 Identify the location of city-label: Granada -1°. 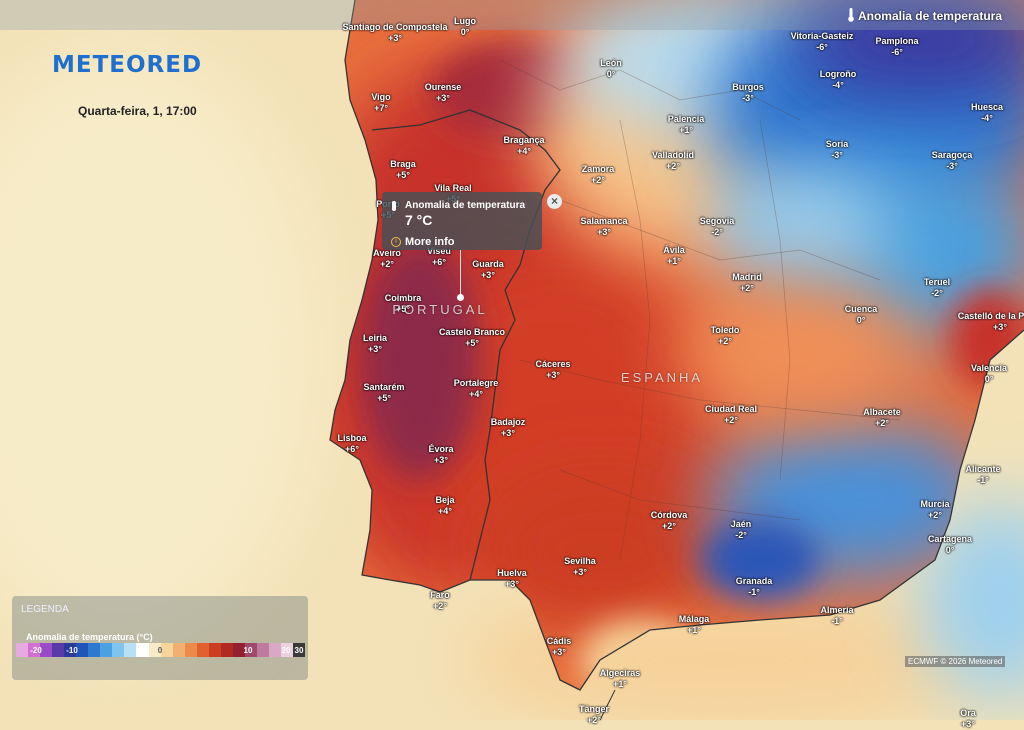
(754, 587).